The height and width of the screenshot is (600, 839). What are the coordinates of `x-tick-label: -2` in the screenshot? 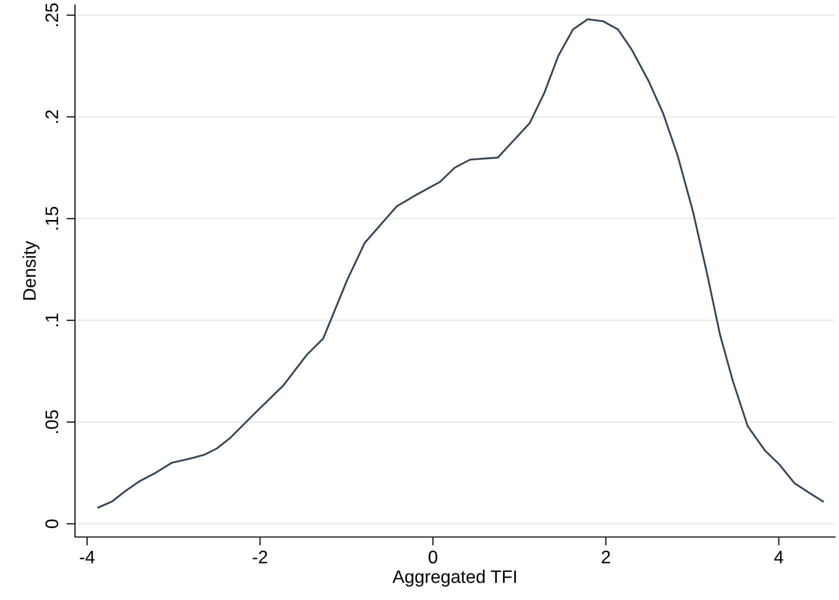 It's located at (260, 557).